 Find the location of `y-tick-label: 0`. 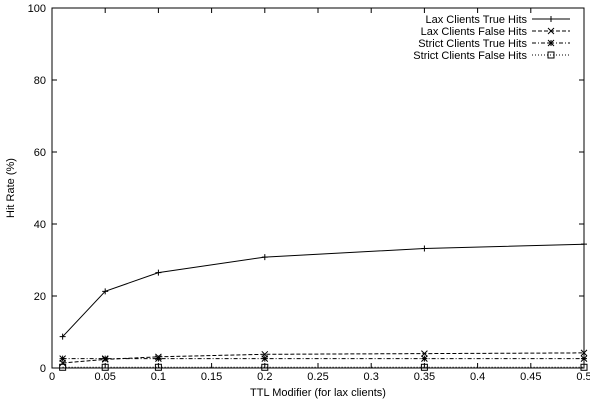

y-tick-label: 0 is located at coordinates (43, 369).